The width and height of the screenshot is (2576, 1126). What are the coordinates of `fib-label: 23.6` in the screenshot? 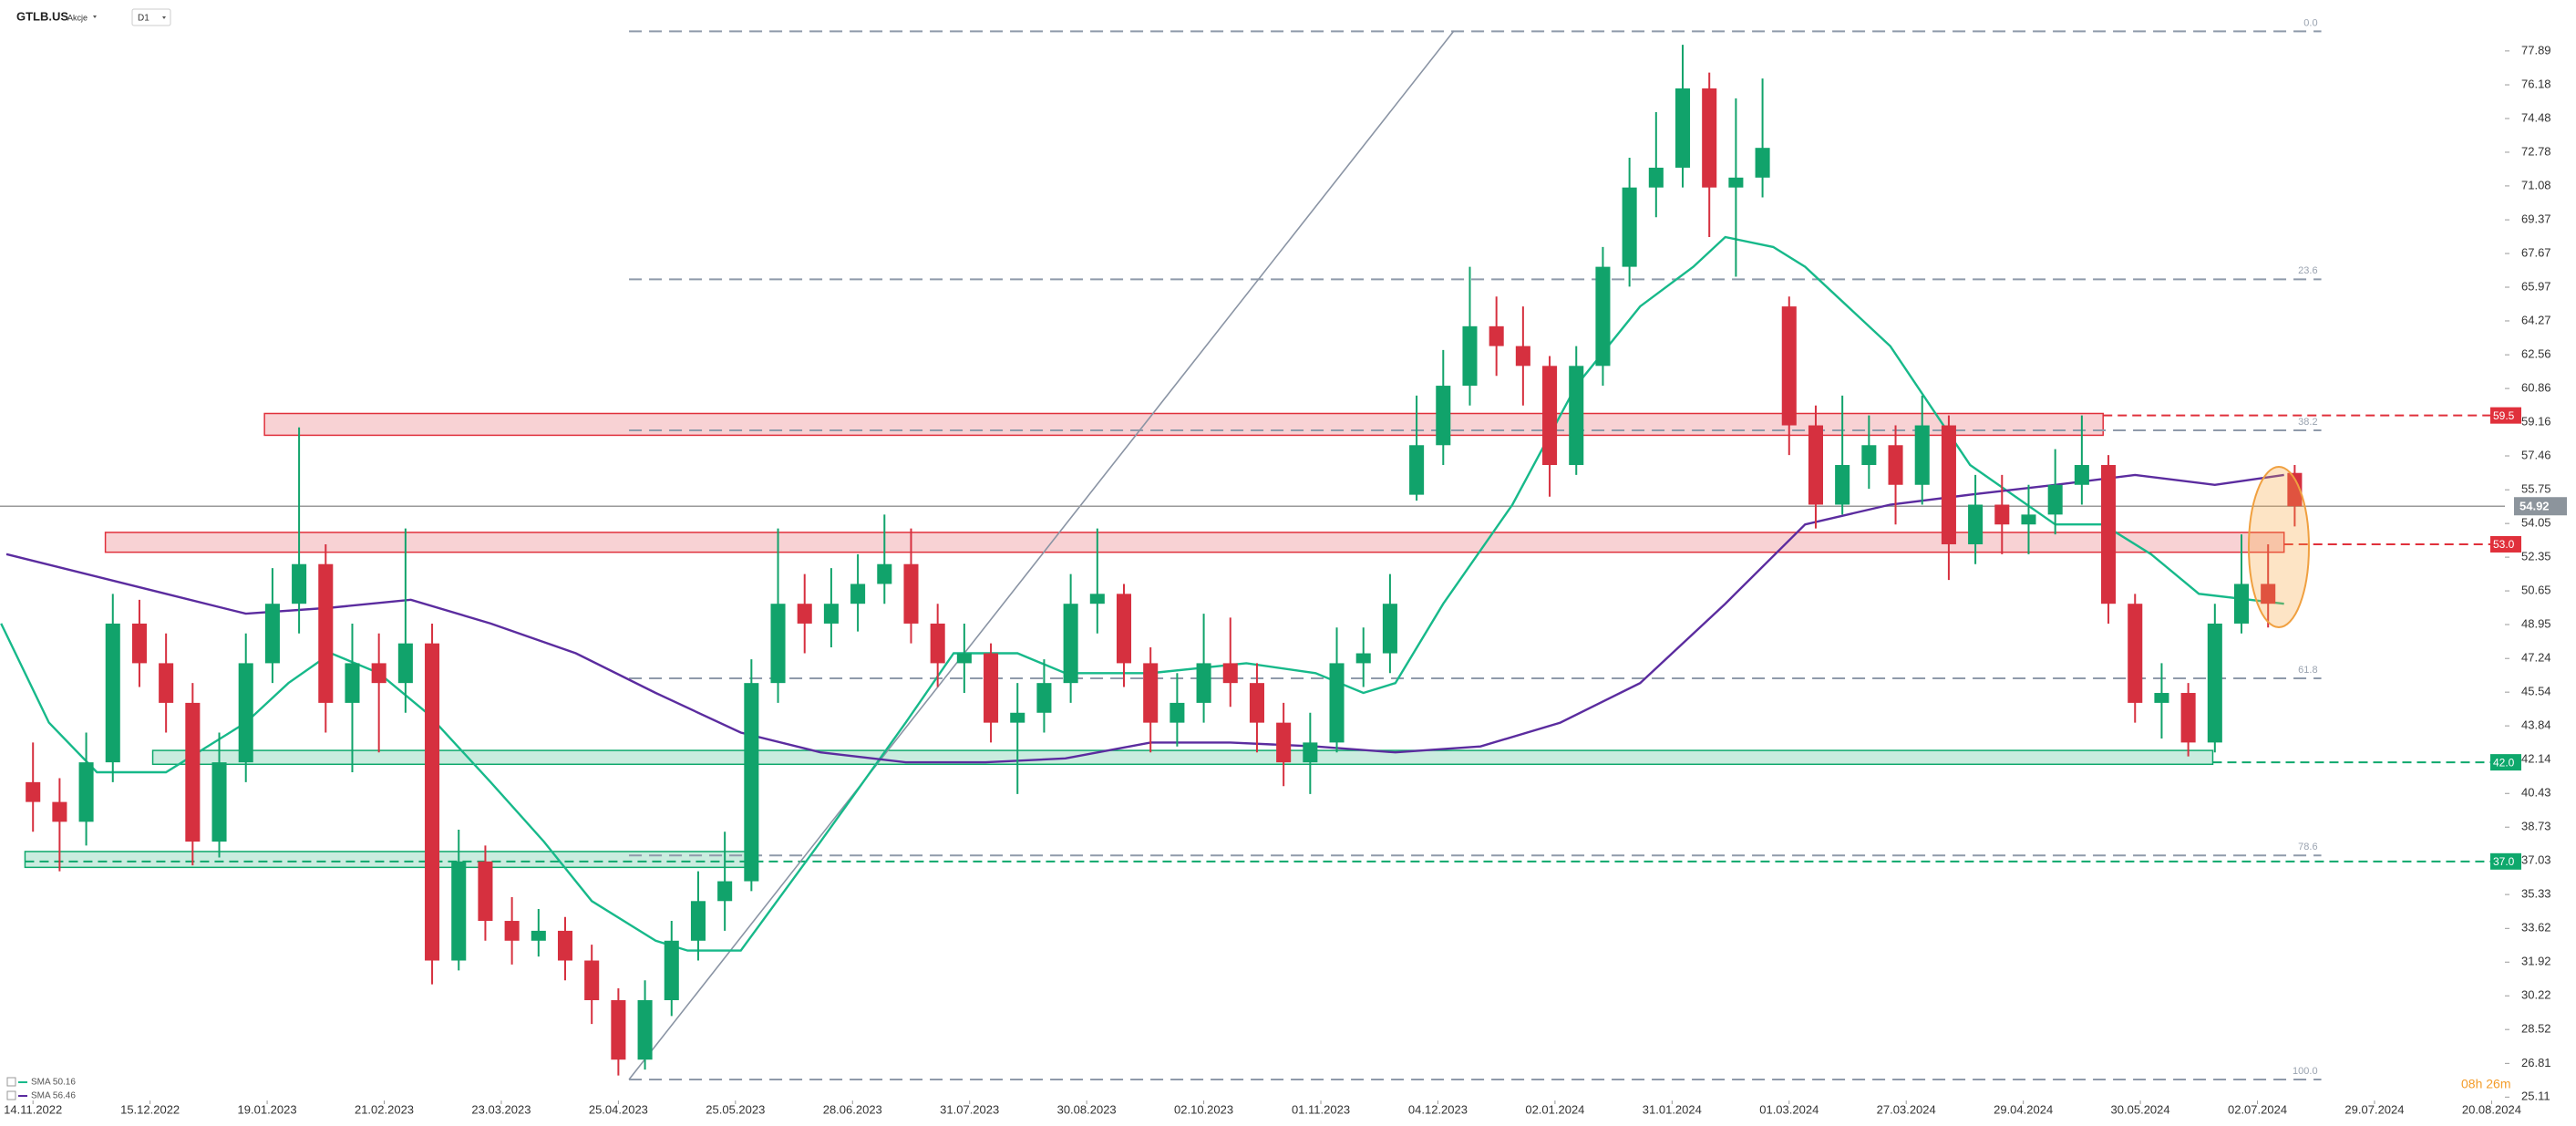 It's located at (2307, 270).